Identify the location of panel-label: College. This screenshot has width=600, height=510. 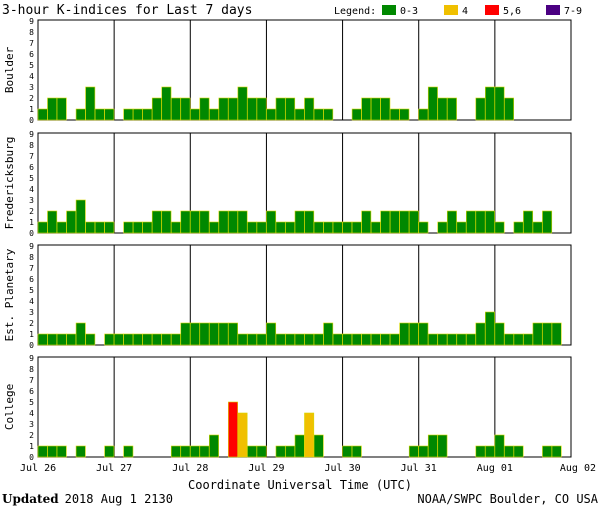
(9, 407).